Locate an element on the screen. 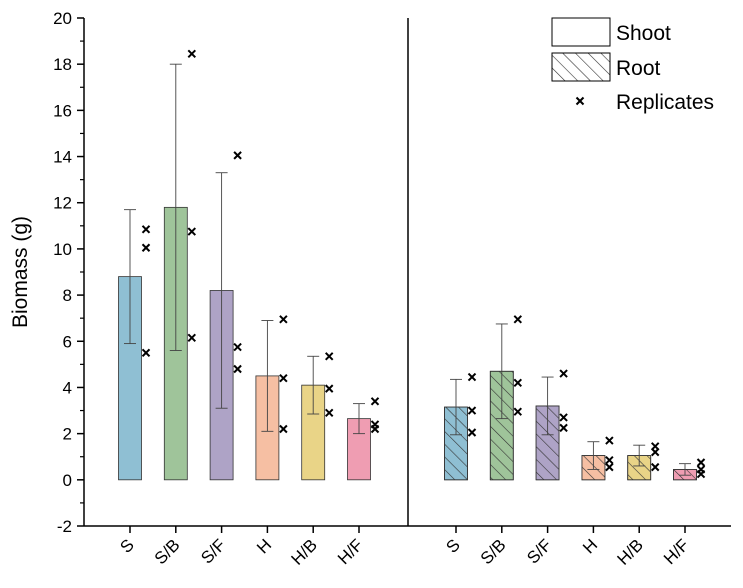  y-tick-label: 18 is located at coordinates (62, 64).